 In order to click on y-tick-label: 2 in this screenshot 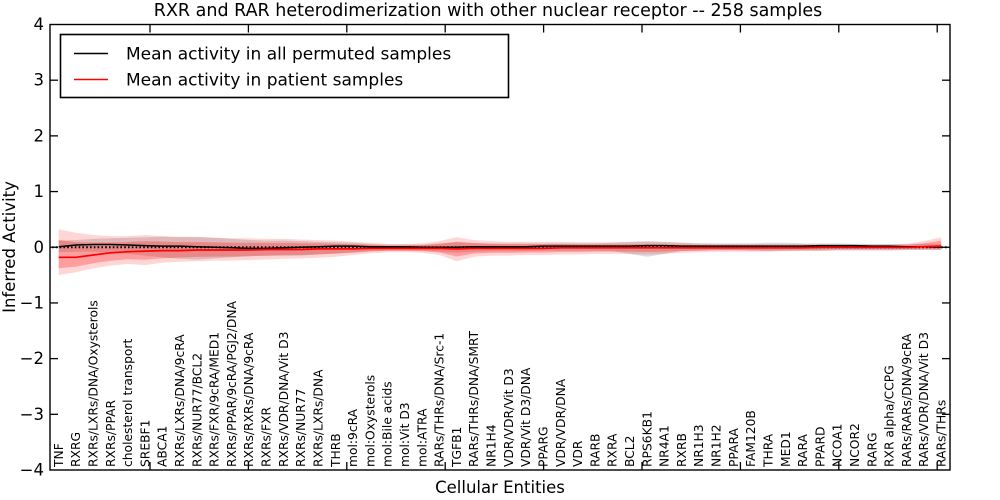, I will do `click(39, 135)`.